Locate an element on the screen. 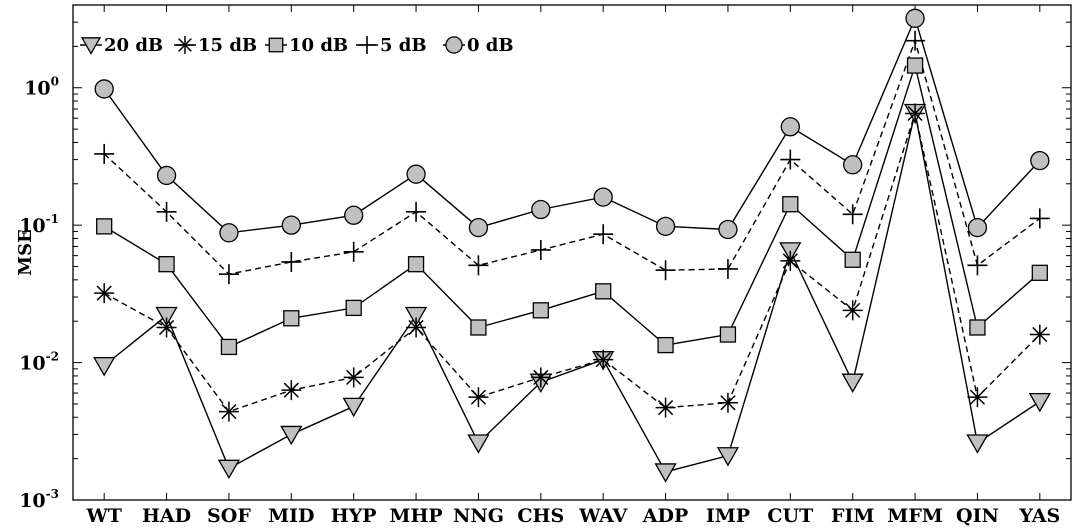  y-tick-label: 10⁻³ is located at coordinates (39, 499).